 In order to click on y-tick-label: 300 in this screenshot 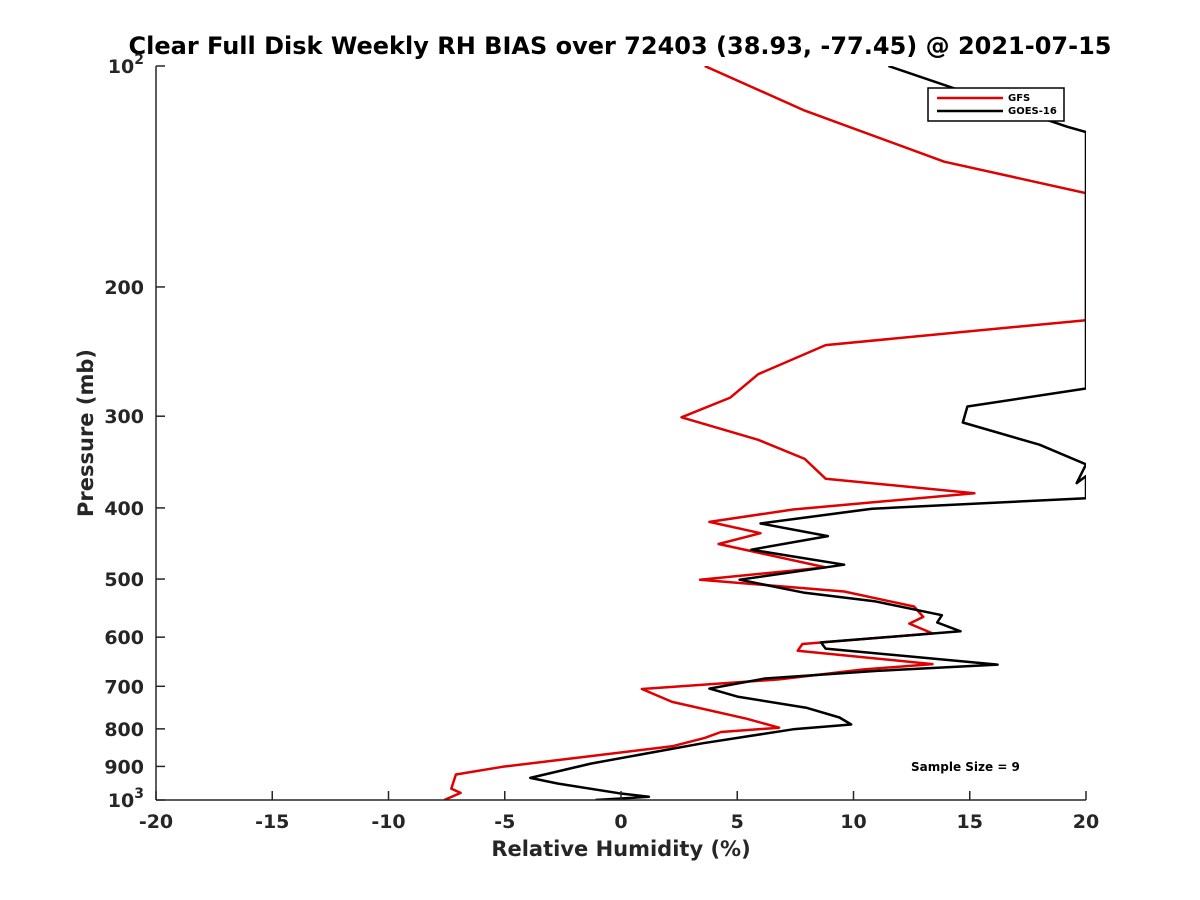, I will do `click(124, 417)`.